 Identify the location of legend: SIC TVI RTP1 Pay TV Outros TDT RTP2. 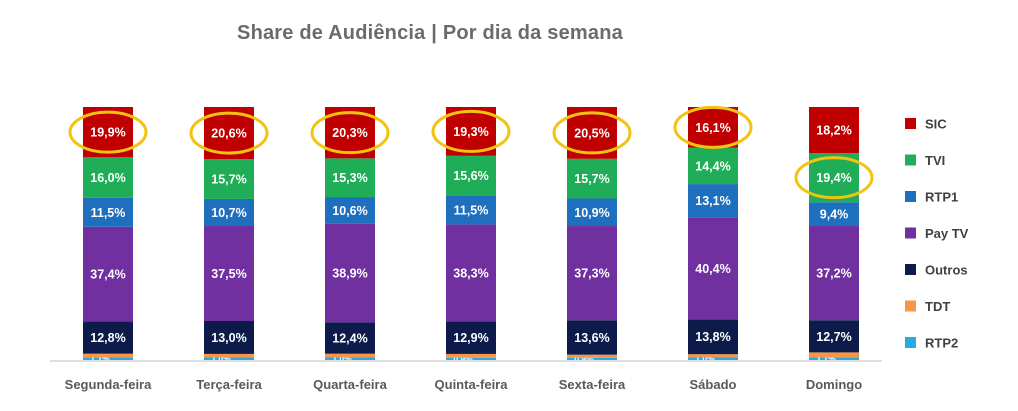
(937, 234).